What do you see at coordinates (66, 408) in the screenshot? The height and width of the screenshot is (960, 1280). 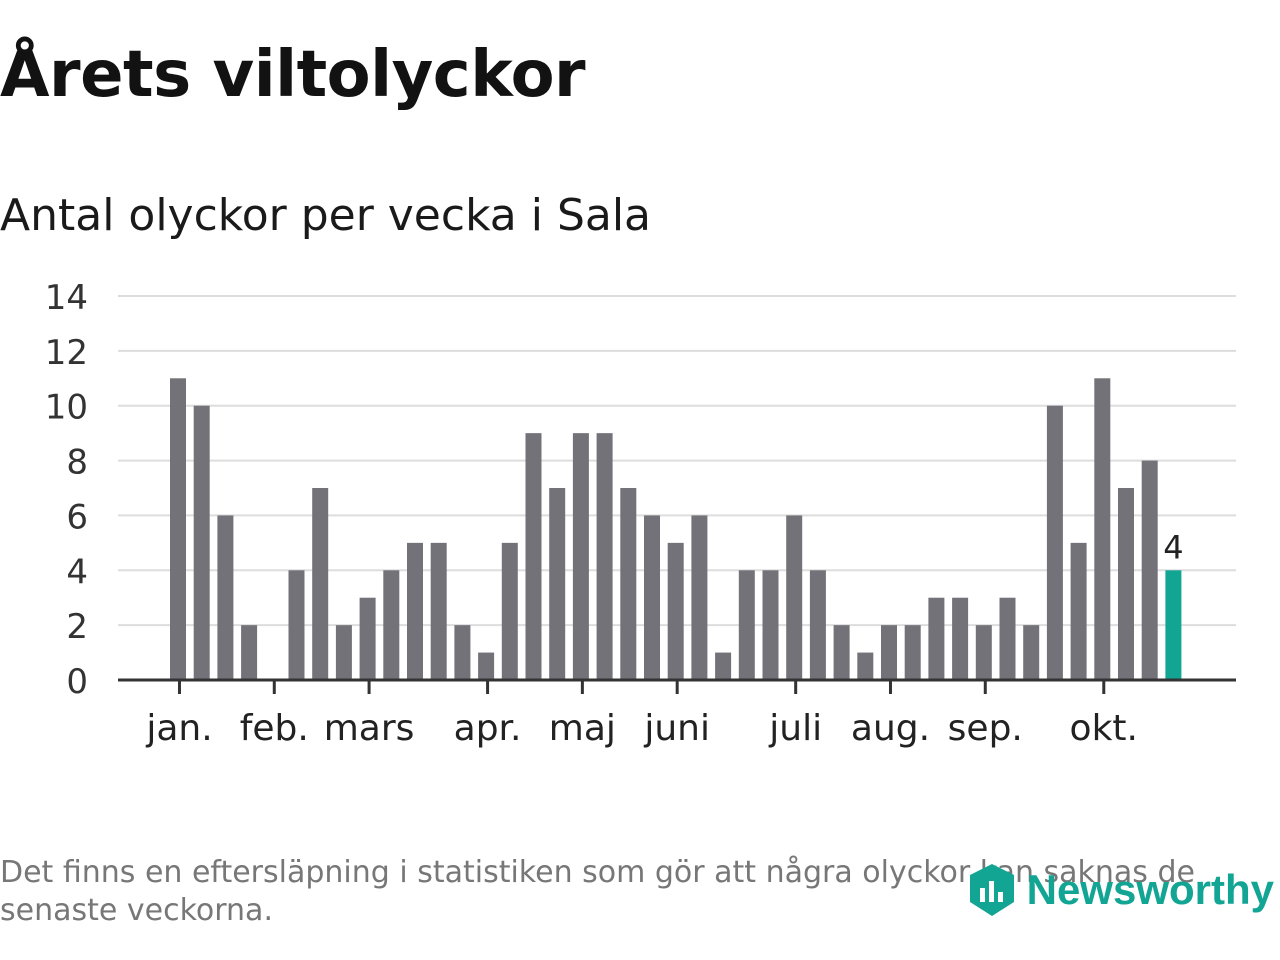 I see `y-tick-label: 10` at bounding box center [66, 408].